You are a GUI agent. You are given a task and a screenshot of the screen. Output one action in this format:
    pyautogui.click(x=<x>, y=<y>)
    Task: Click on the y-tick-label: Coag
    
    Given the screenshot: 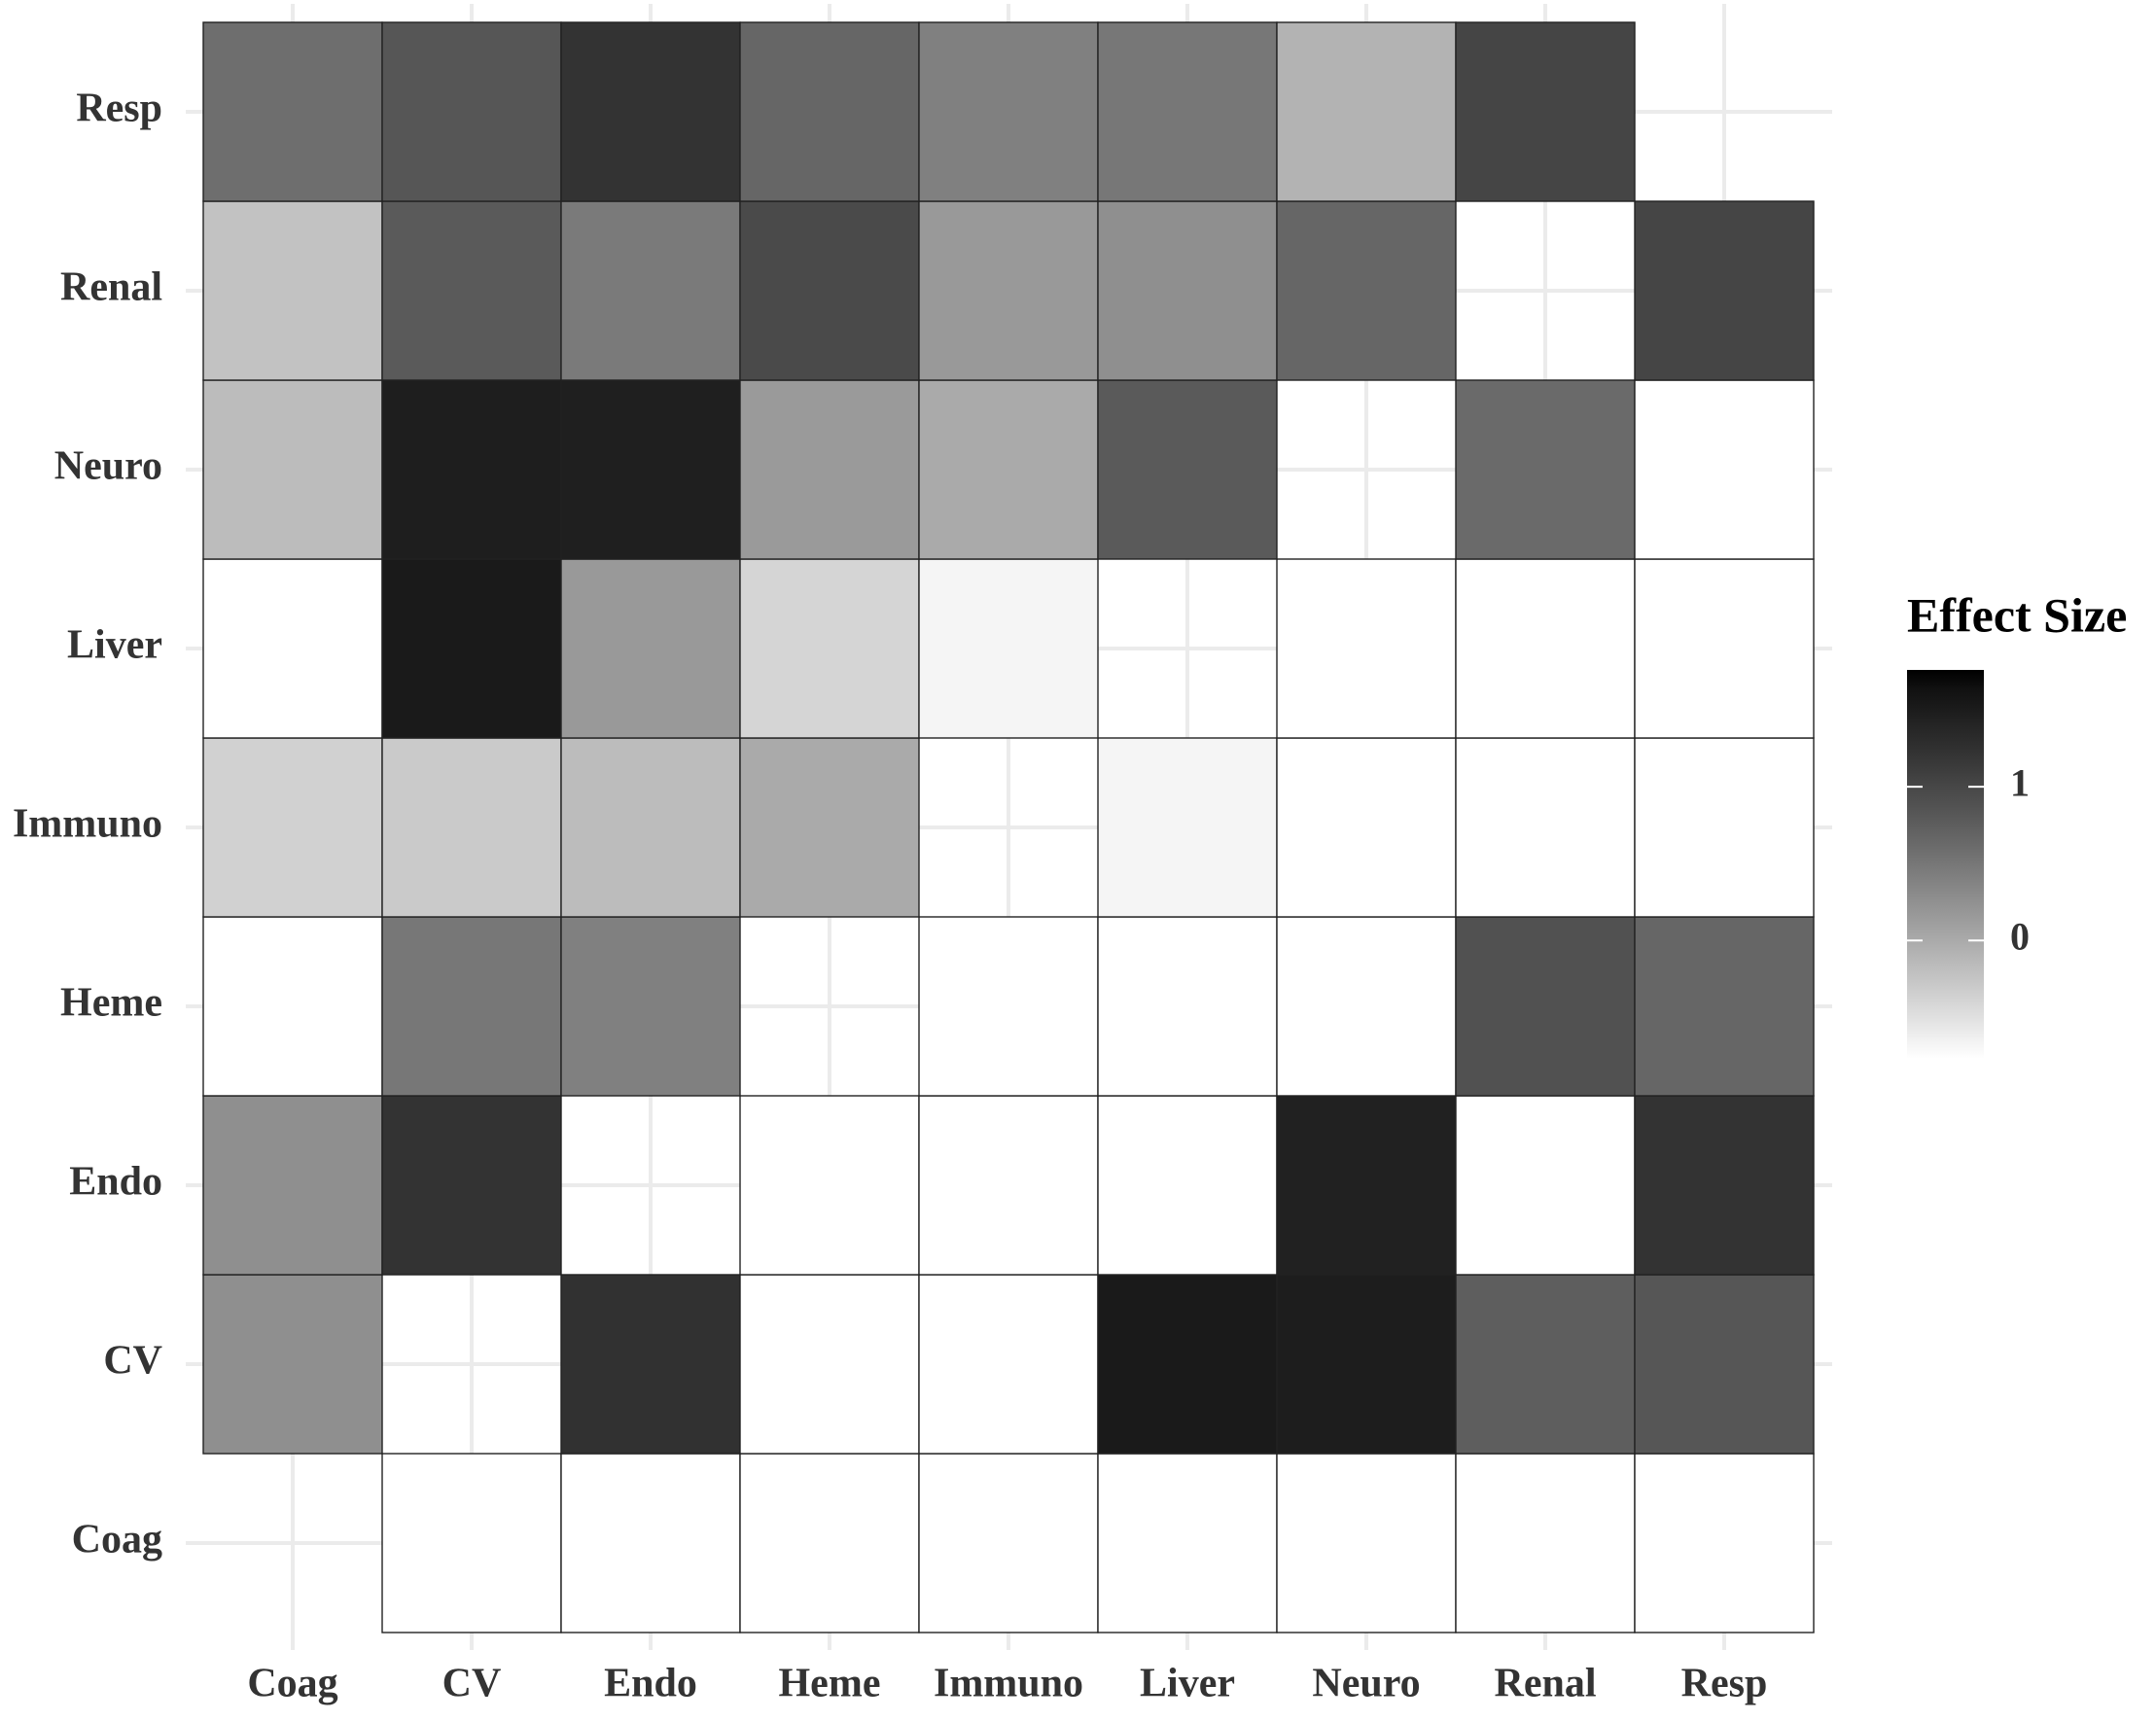 What is the action you would take?
    pyautogui.click(x=117, y=1540)
    